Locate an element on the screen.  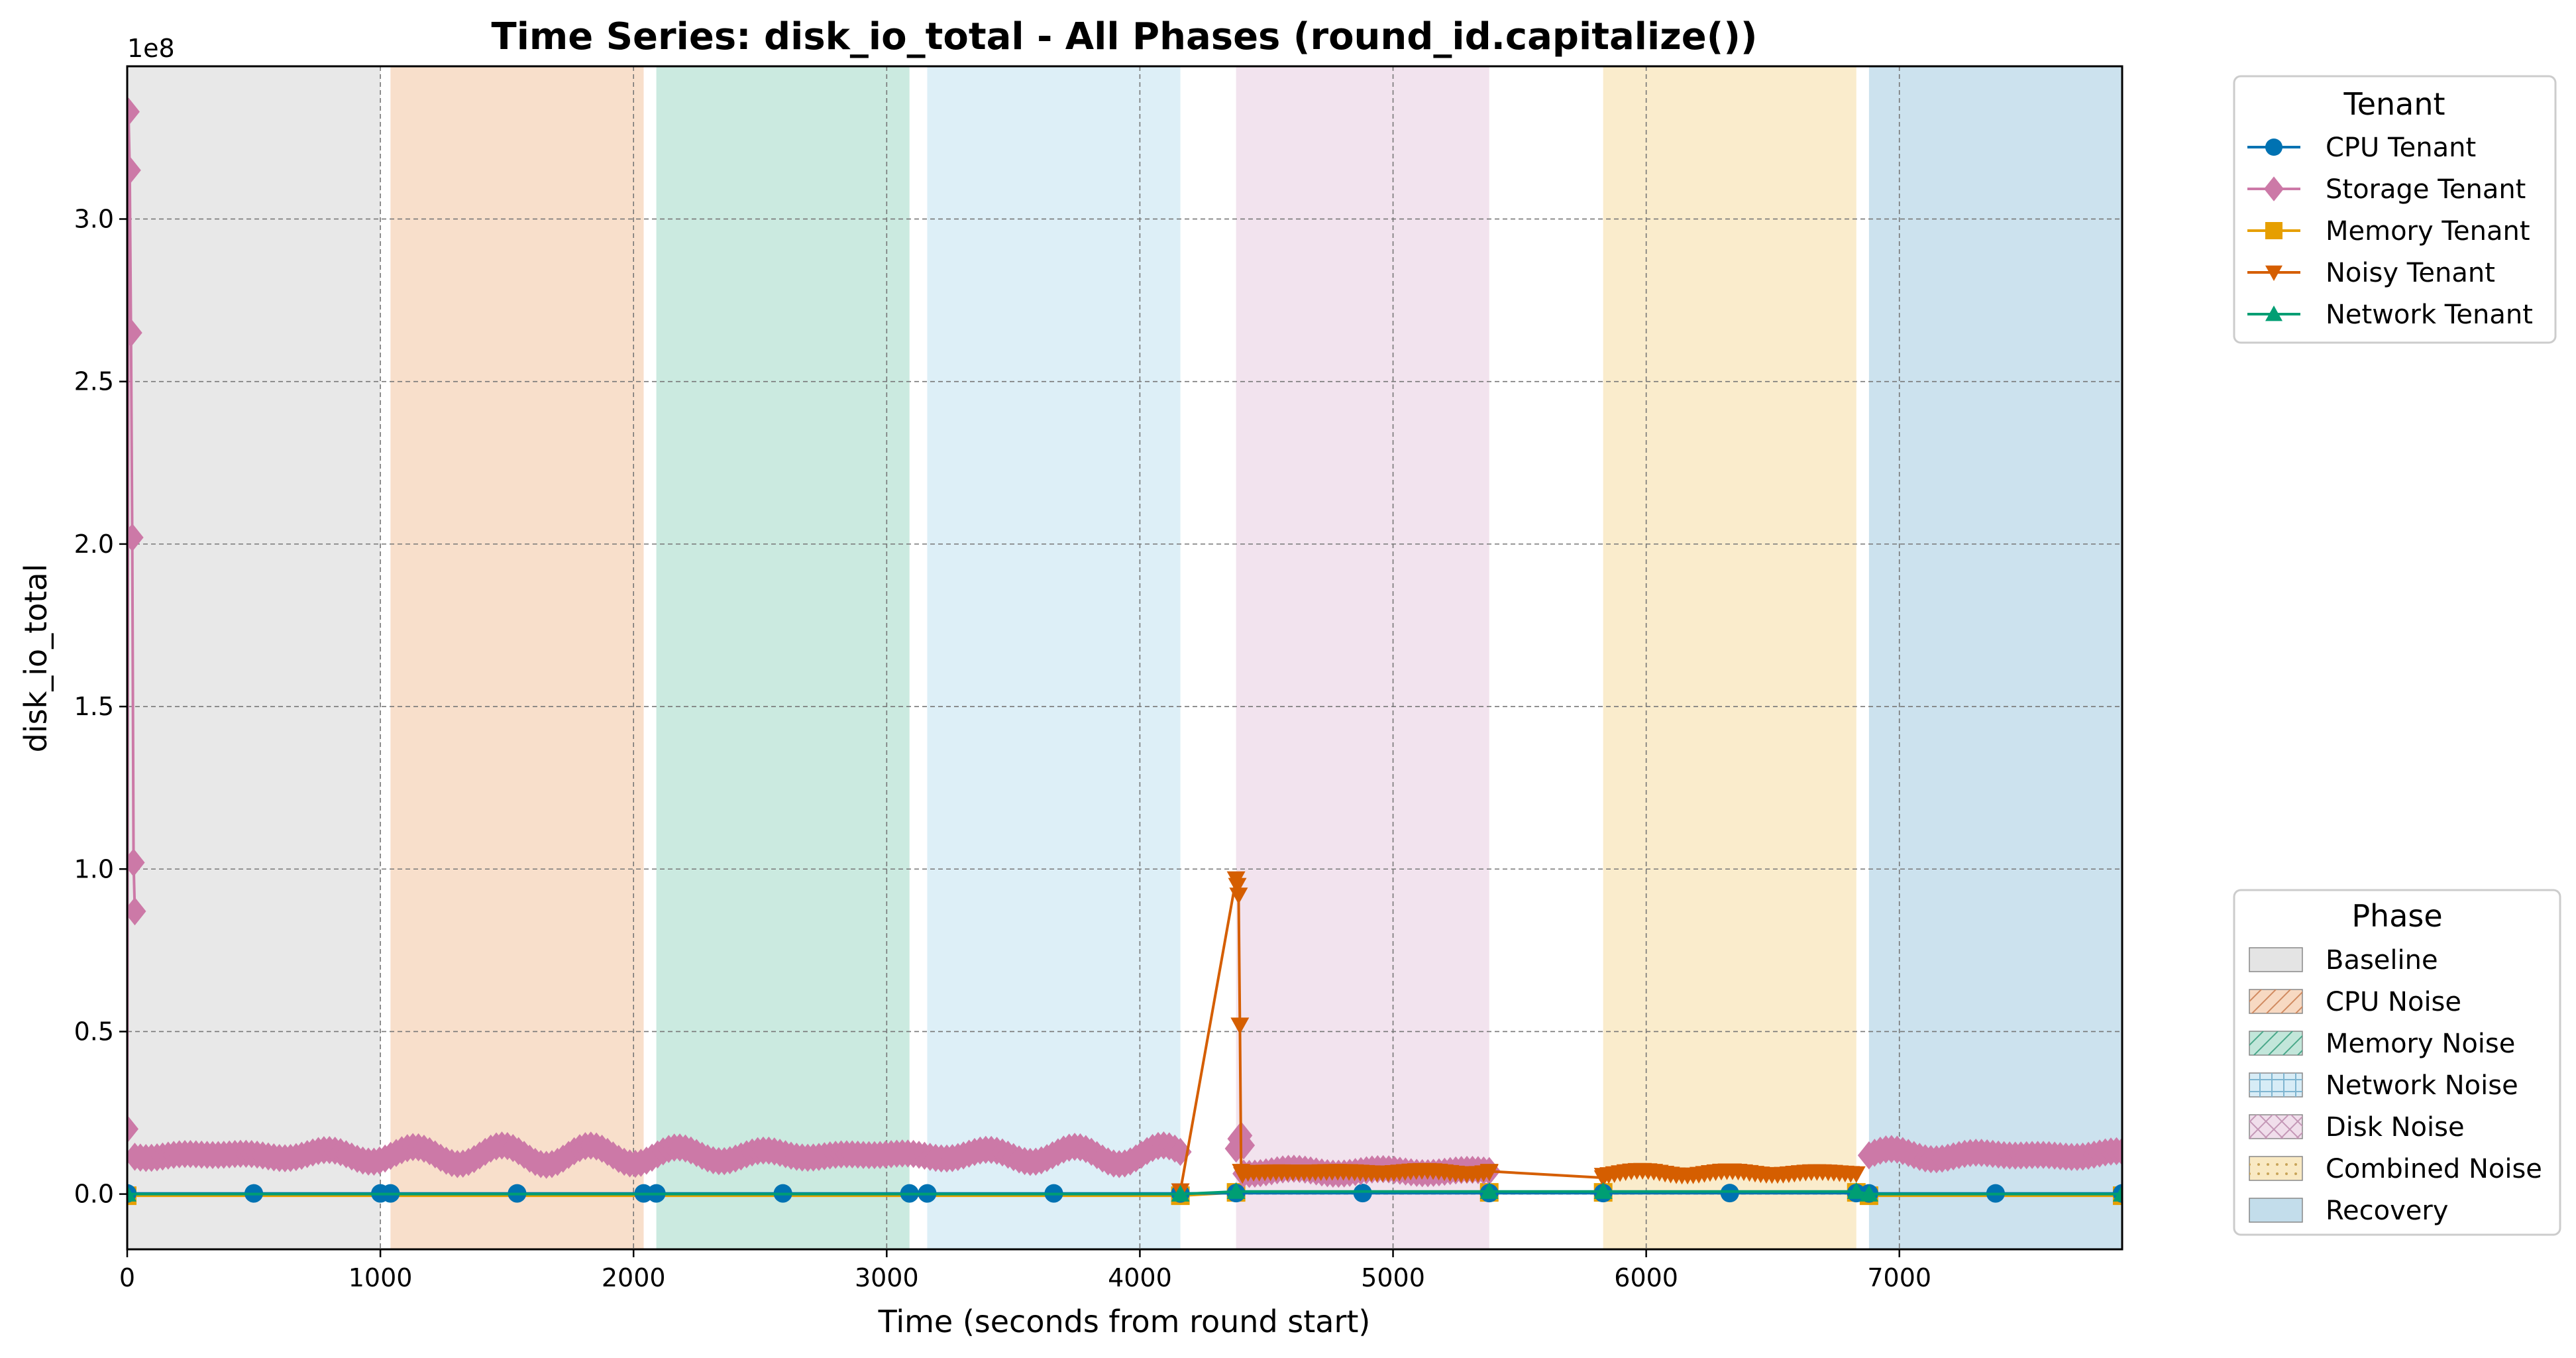
phase-legend-item-network-noise: Network Noise is located at coordinates (2383, 1085).